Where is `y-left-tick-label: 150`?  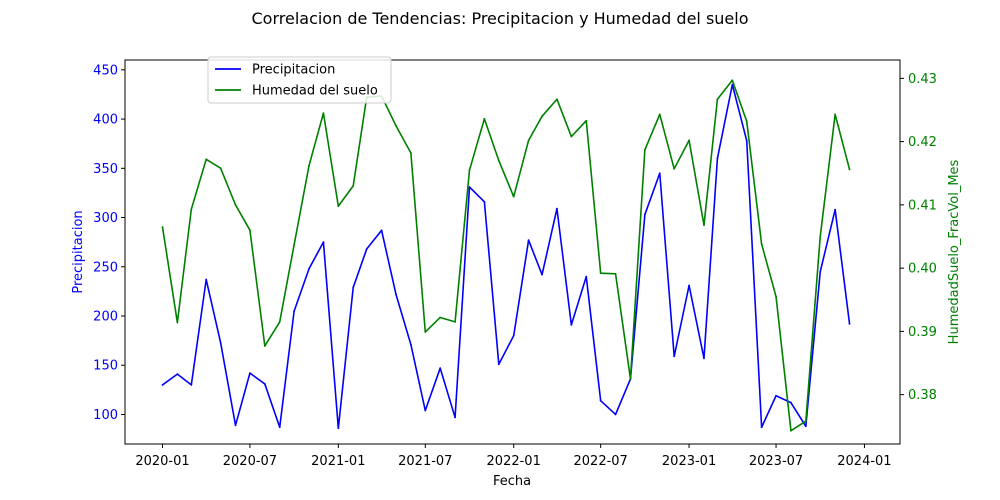
y-left-tick-label: 150 is located at coordinates (105, 366).